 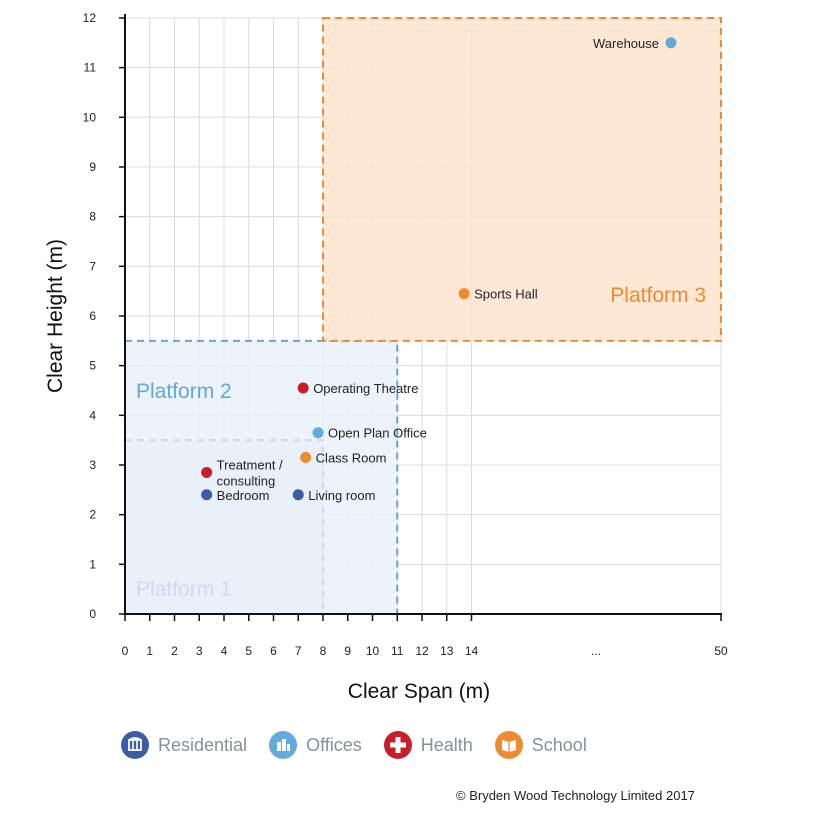 What do you see at coordinates (248, 651) in the screenshot?
I see `x-tick-label: 5` at bounding box center [248, 651].